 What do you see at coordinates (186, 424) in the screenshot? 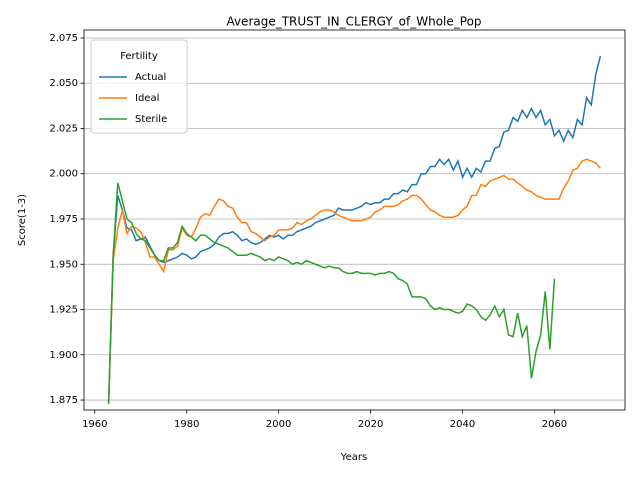
I see `x-tick-label: 1980` at bounding box center [186, 424].